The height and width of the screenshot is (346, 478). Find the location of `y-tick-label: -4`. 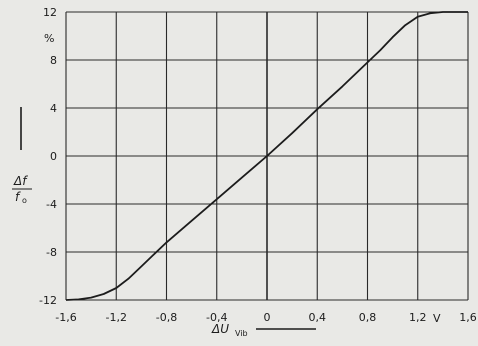

y-tick-label: -4 is located at coordinates (51, 204).